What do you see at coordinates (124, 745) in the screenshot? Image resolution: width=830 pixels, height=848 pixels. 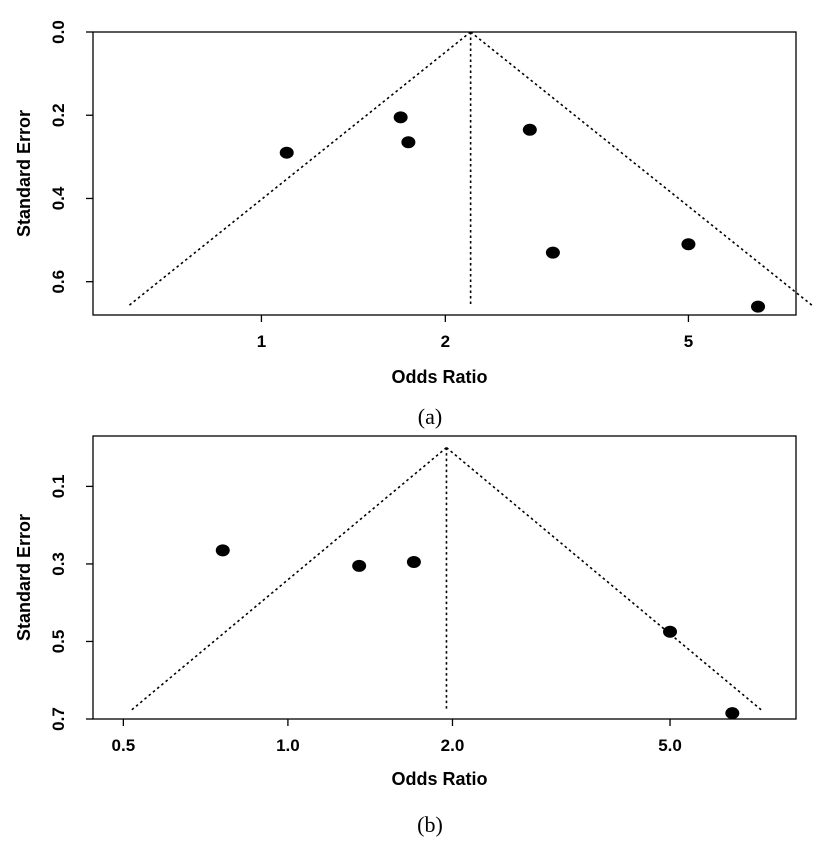 I see `x-tick-label: 0.5` at bounding box center [124, 745].